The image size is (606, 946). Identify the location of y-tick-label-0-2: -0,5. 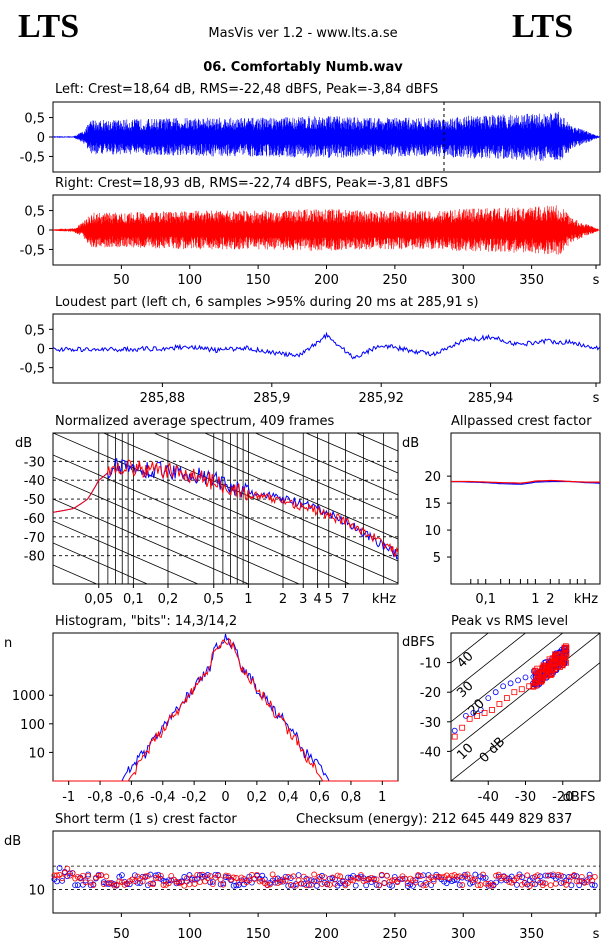
(32, 157).